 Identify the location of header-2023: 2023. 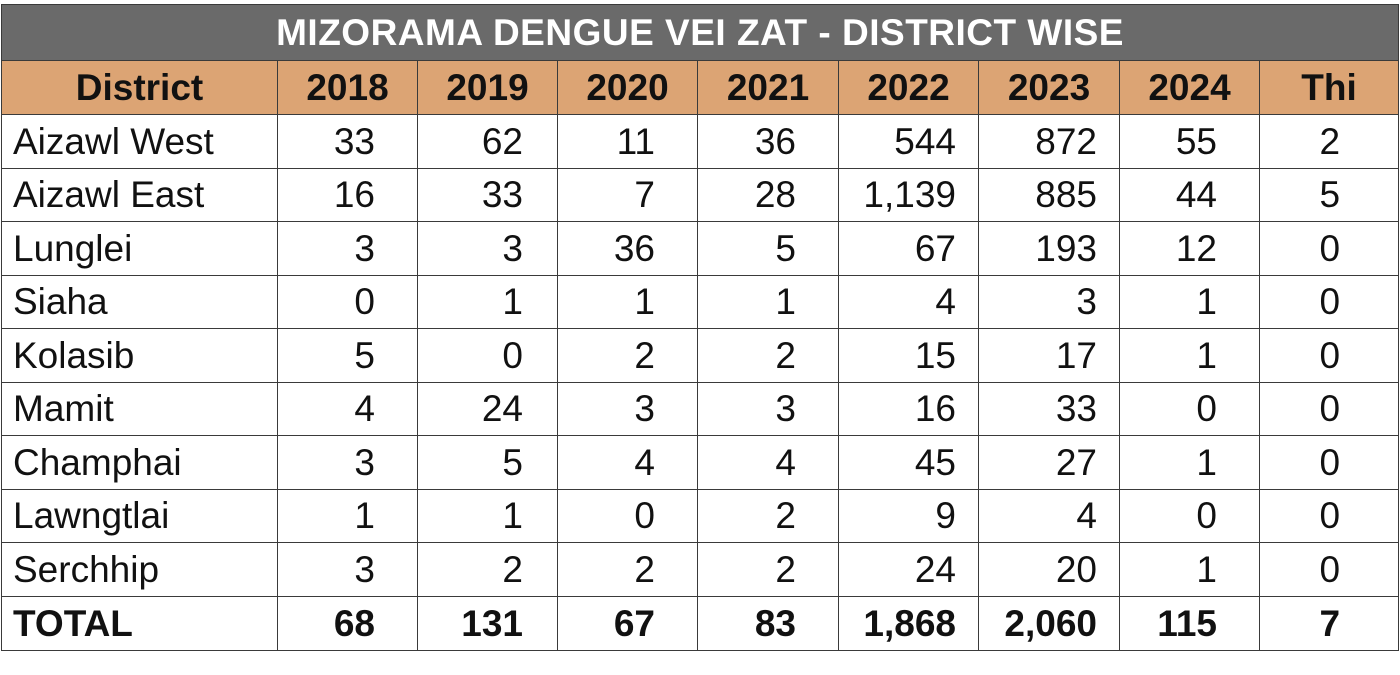
(1049, 87).